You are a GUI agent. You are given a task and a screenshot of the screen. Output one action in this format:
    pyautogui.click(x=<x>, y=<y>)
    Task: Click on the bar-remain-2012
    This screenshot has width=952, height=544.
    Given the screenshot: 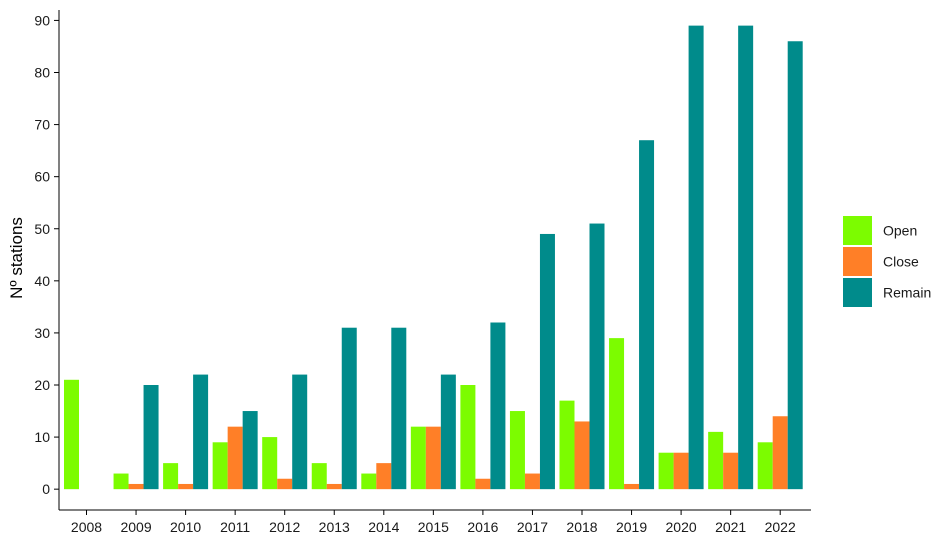 What is the action you would take?
    pyautogui.click(x=300, y=432)
    